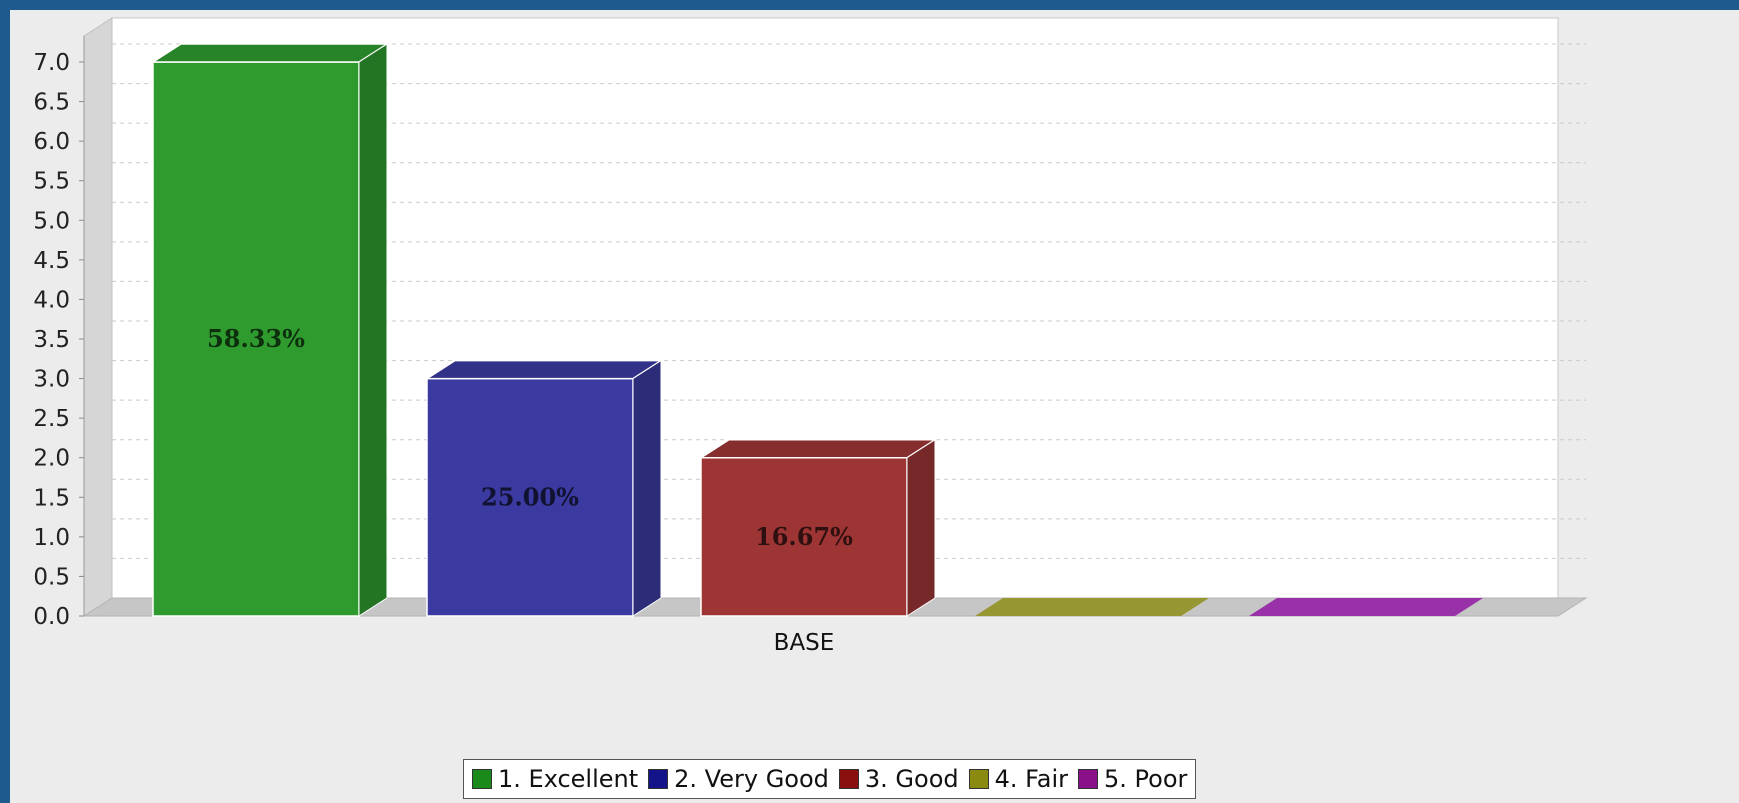 The width and height of the screenshot is (1739, 803). Describe the element at coordinates (1092, 607) in the screenshot. I see `bar-4-flat` at that location.